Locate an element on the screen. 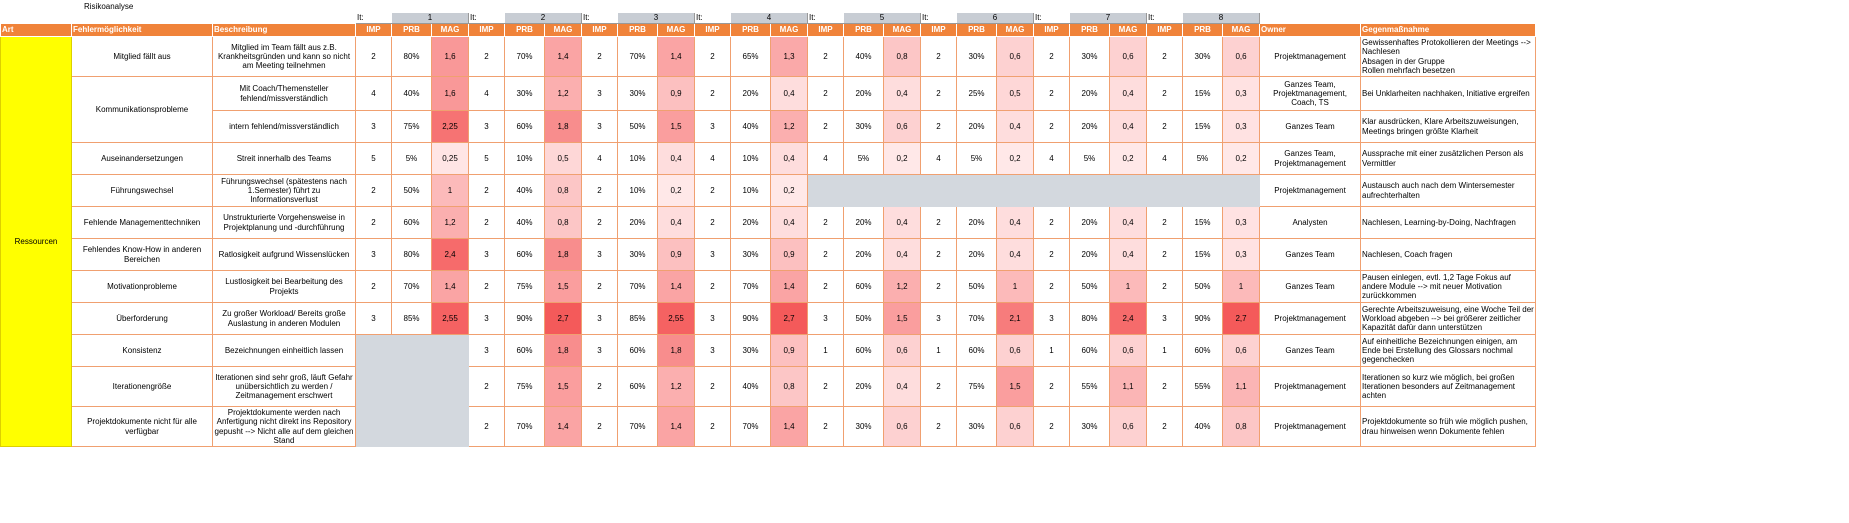  iteration-number: 1 is located at coordinates (430, 18).